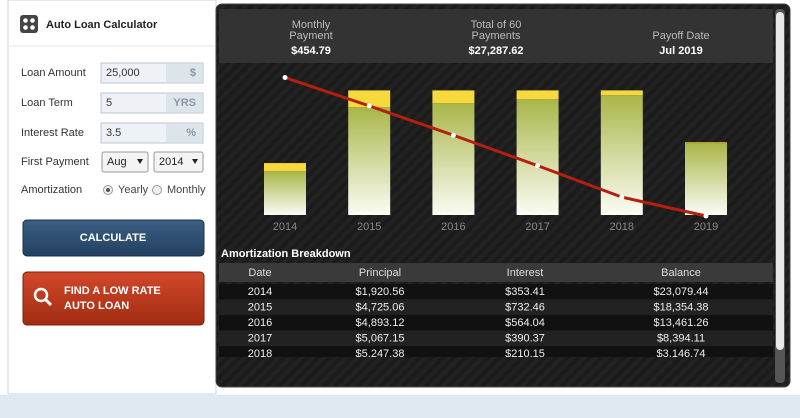  Describe the element at coordinates (680, 292) in the screenshot. I see `table-cell: $23,079.44` at that location.